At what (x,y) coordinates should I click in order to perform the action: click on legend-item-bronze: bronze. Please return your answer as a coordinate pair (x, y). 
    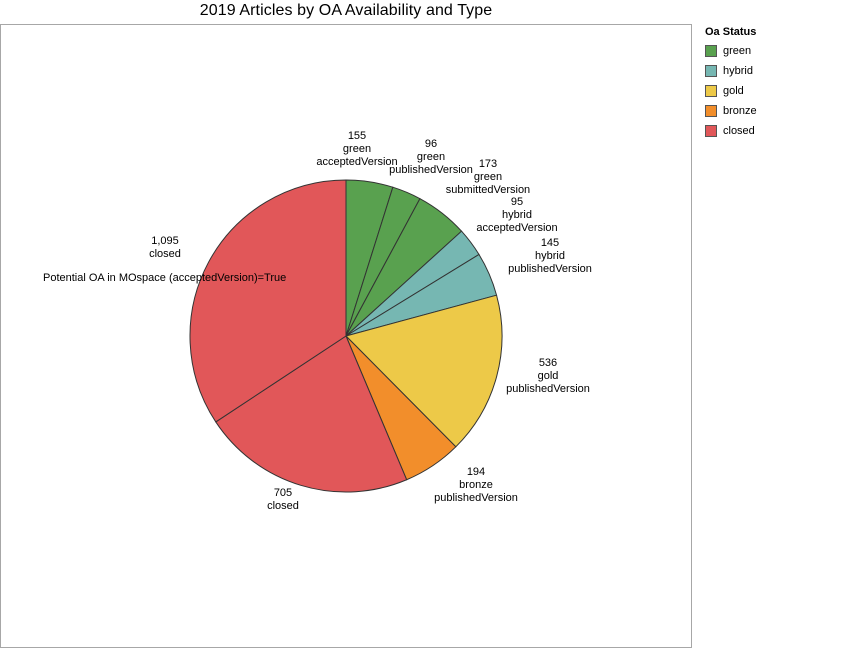
    Looking at the image, I should click on (731, 111).